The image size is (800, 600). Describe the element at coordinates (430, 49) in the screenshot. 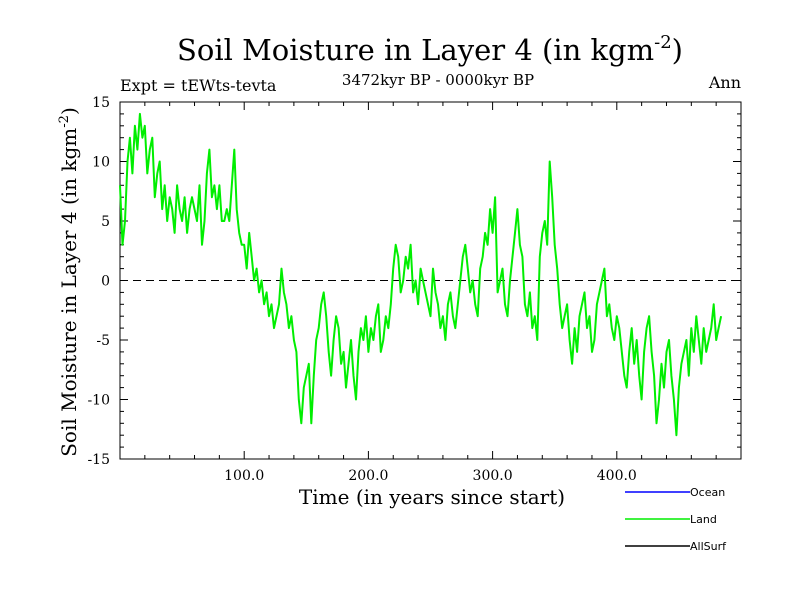

I see `chart-title: Soil Moisture in Layer 4 (in kgm-2)` at that location.